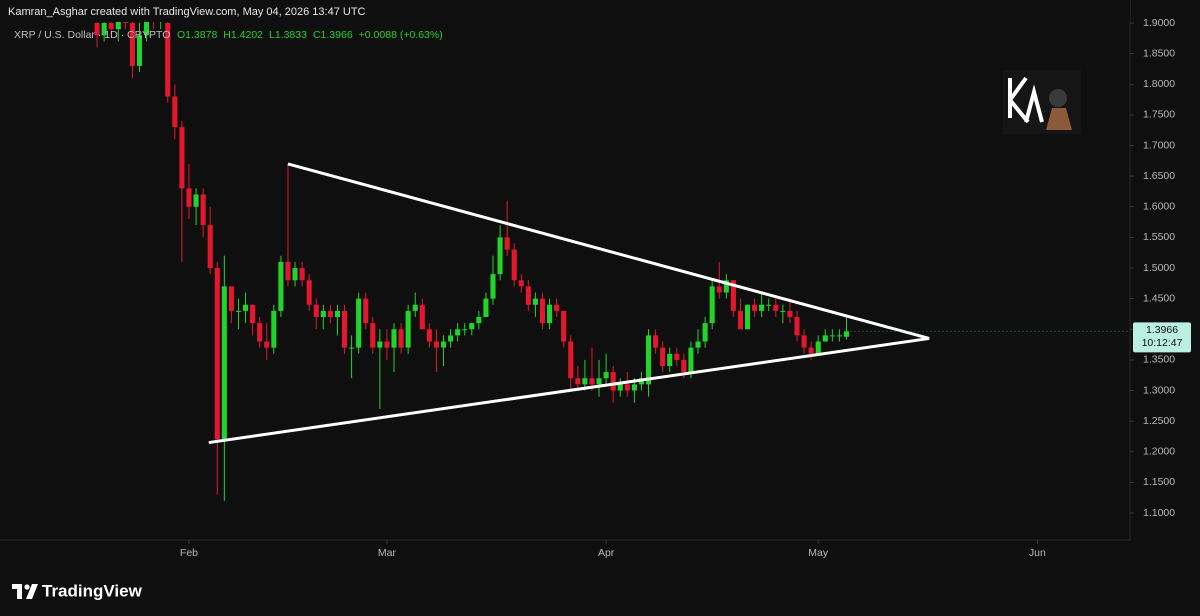 This screenshot has width=1200, height=616. What do you see at coordinates (333, 35) in the screenshot?
I see `legend-value: C1.3966` at bounding box center [333, 35].